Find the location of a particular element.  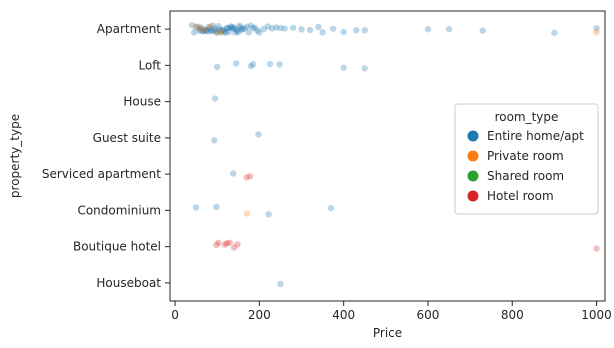

x-tick-label-800: 800 is located at coordinates (512, 315).